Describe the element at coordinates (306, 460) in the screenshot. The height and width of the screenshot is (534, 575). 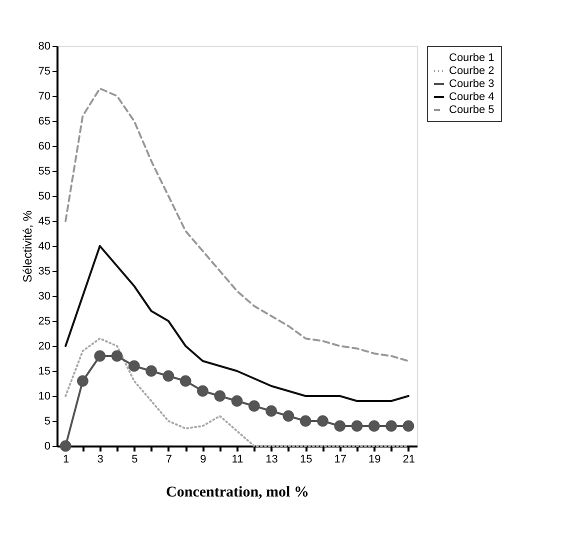
I see `x-tick-label: 15` at that location.